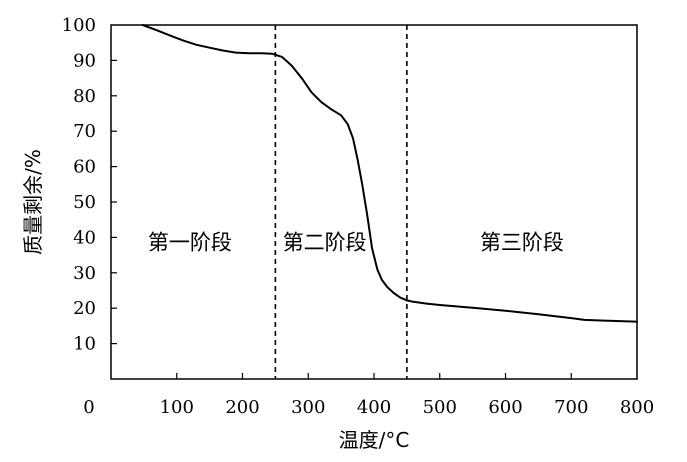 The height and width of the screenshot is (462, 687). Describe the element at coordinates (33, 202) in the screenshot. I see `y-axis-title: 质量剩余/%` at that location.